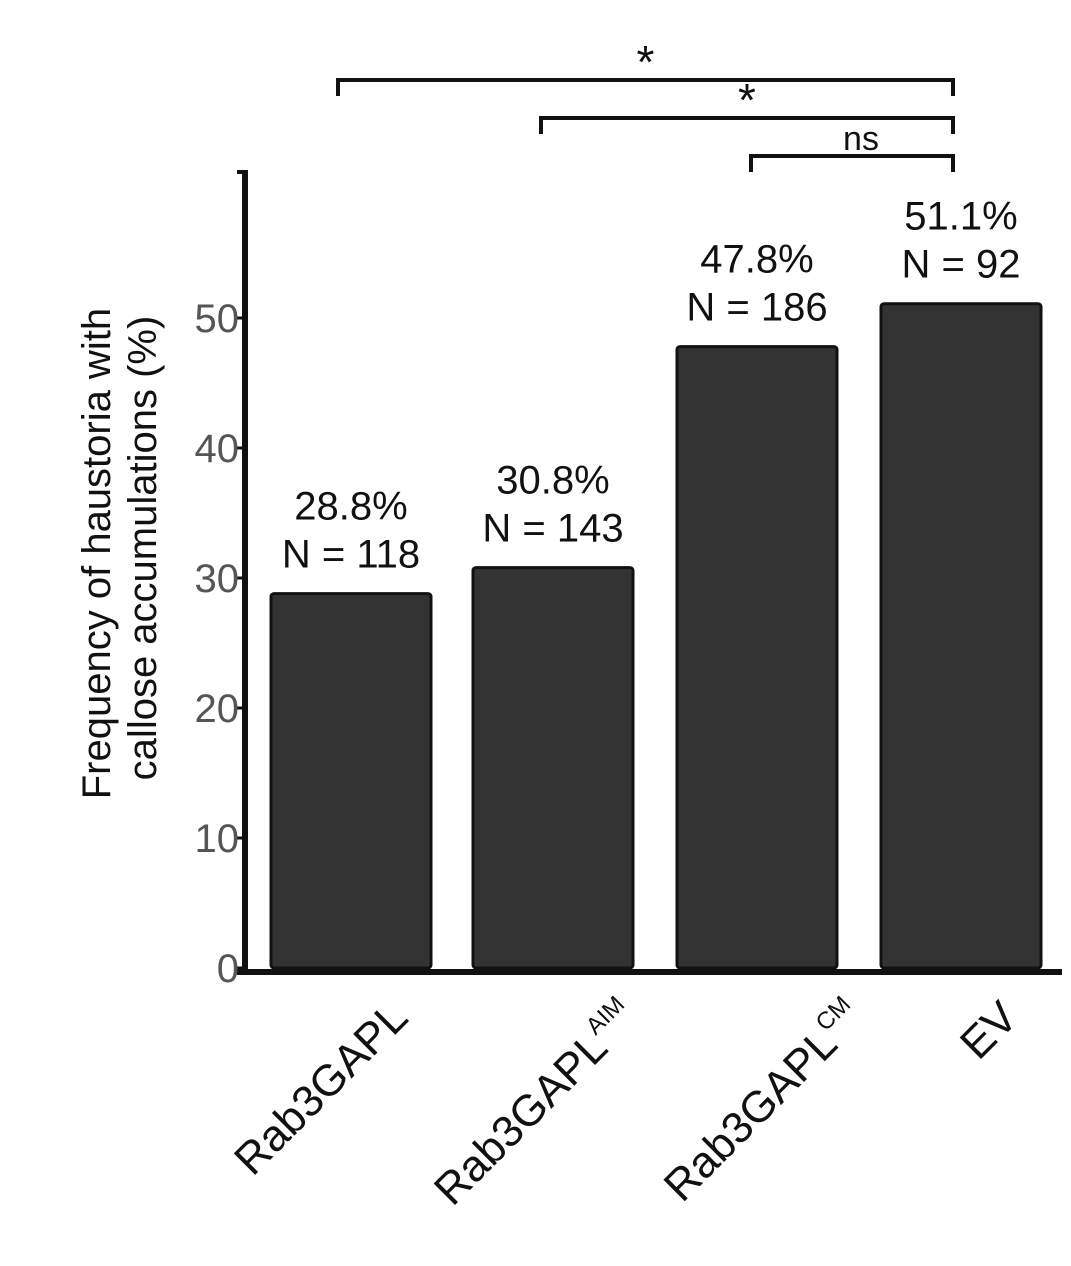  What do you see at coordinates (350, 507) in the screenshot?
I see `bar-value-label: 28.8%` at bounding box center [350, 507].